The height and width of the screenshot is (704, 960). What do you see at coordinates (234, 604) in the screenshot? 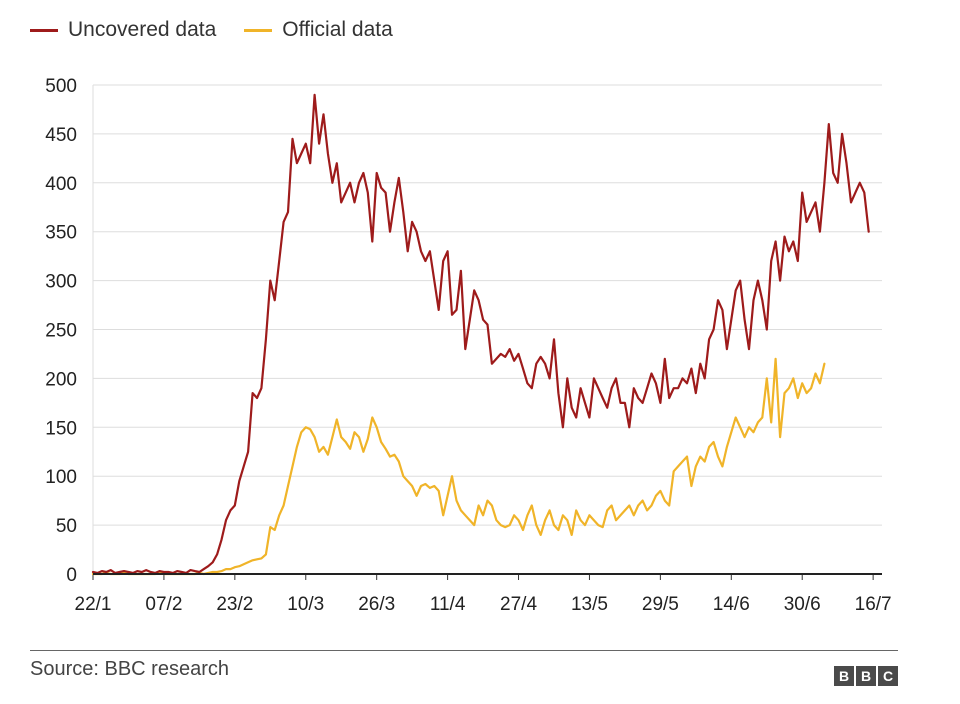
I see `x-tick-label-2: 23/2` at bounding box center [234, 604].